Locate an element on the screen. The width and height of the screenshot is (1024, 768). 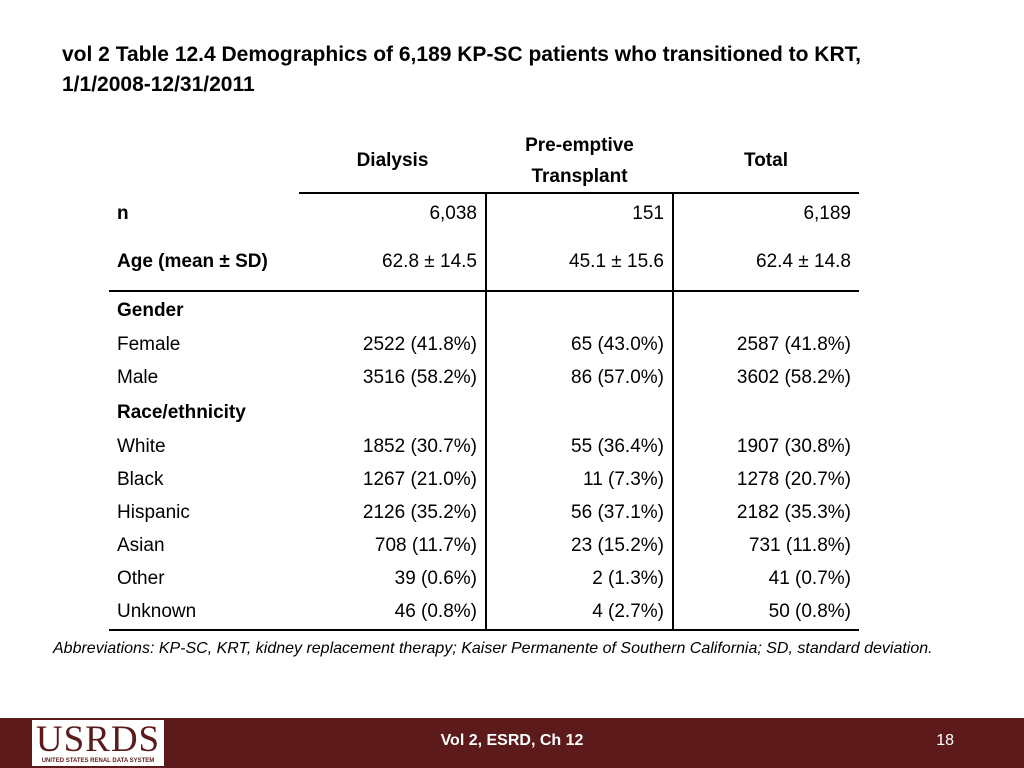
cell-dialysis: 1852 (30.7%) is located at coordinates (419, 446).